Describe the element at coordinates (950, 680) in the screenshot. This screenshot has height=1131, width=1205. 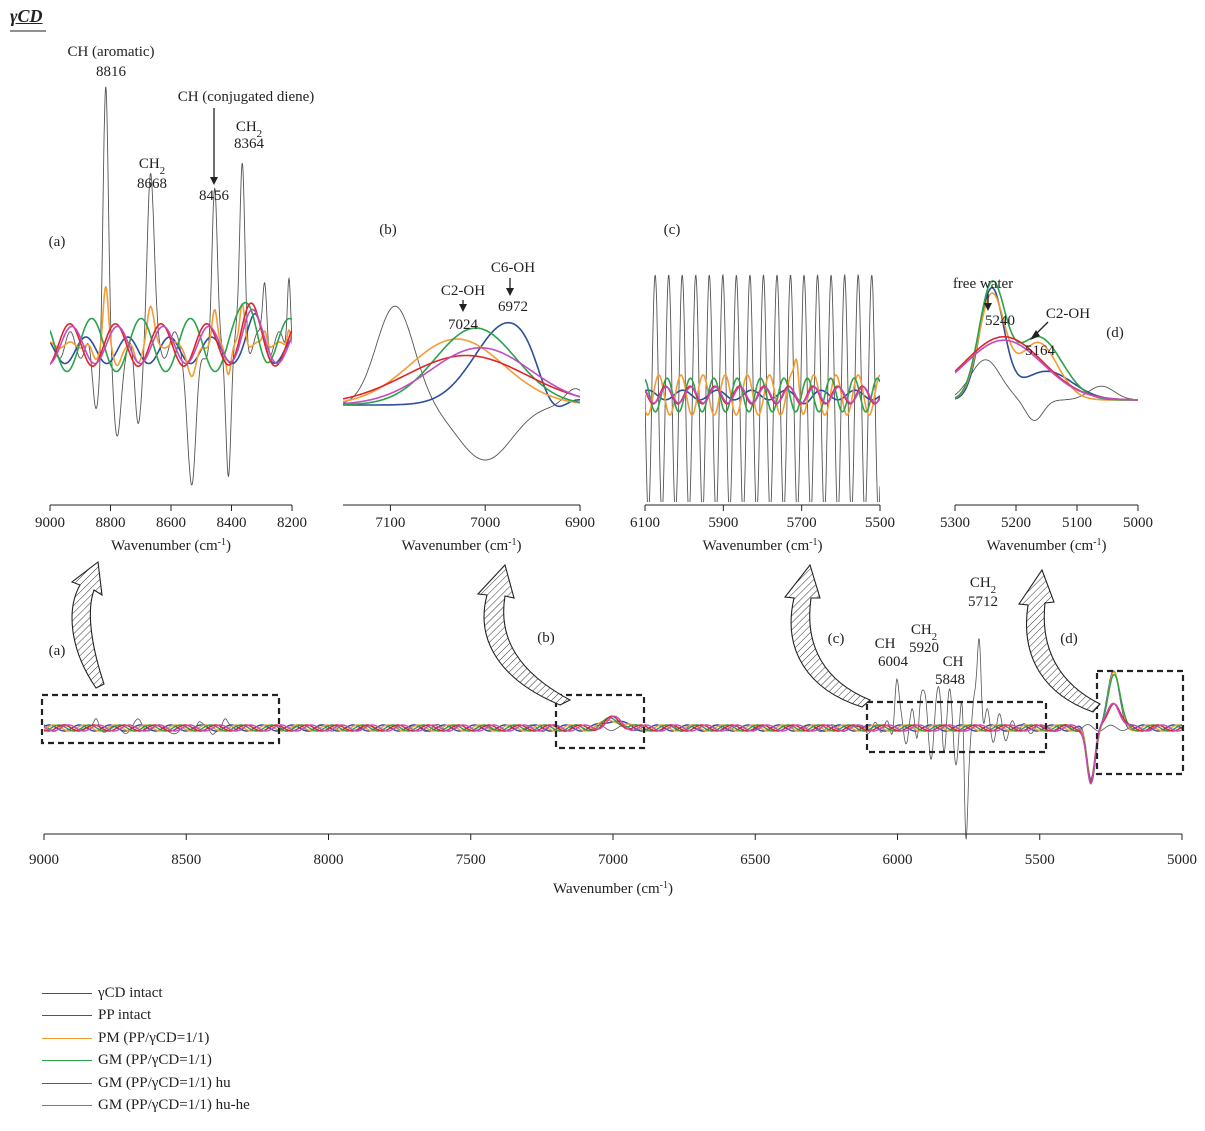
I see `annot-main-2-value: 5848` at that location.